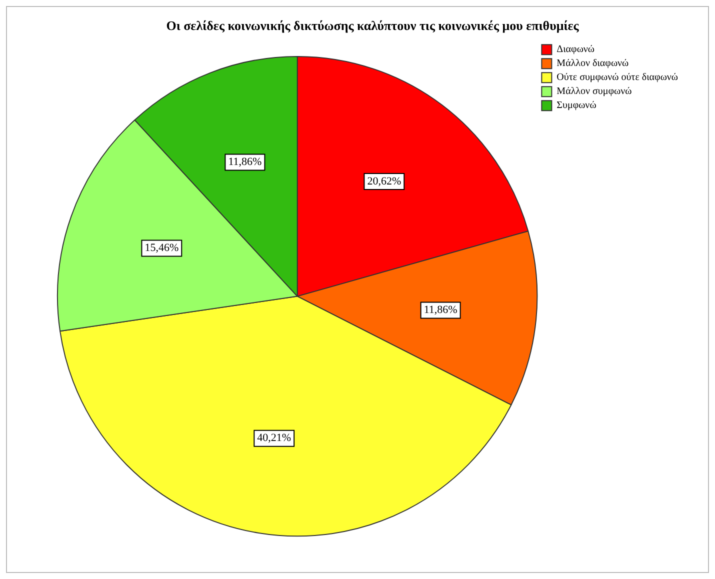 Image resolution: width=715 pixels, height=579 pixels. I want to click on legend-label: Μάλλον διαφωνώ, so click(593, 64).